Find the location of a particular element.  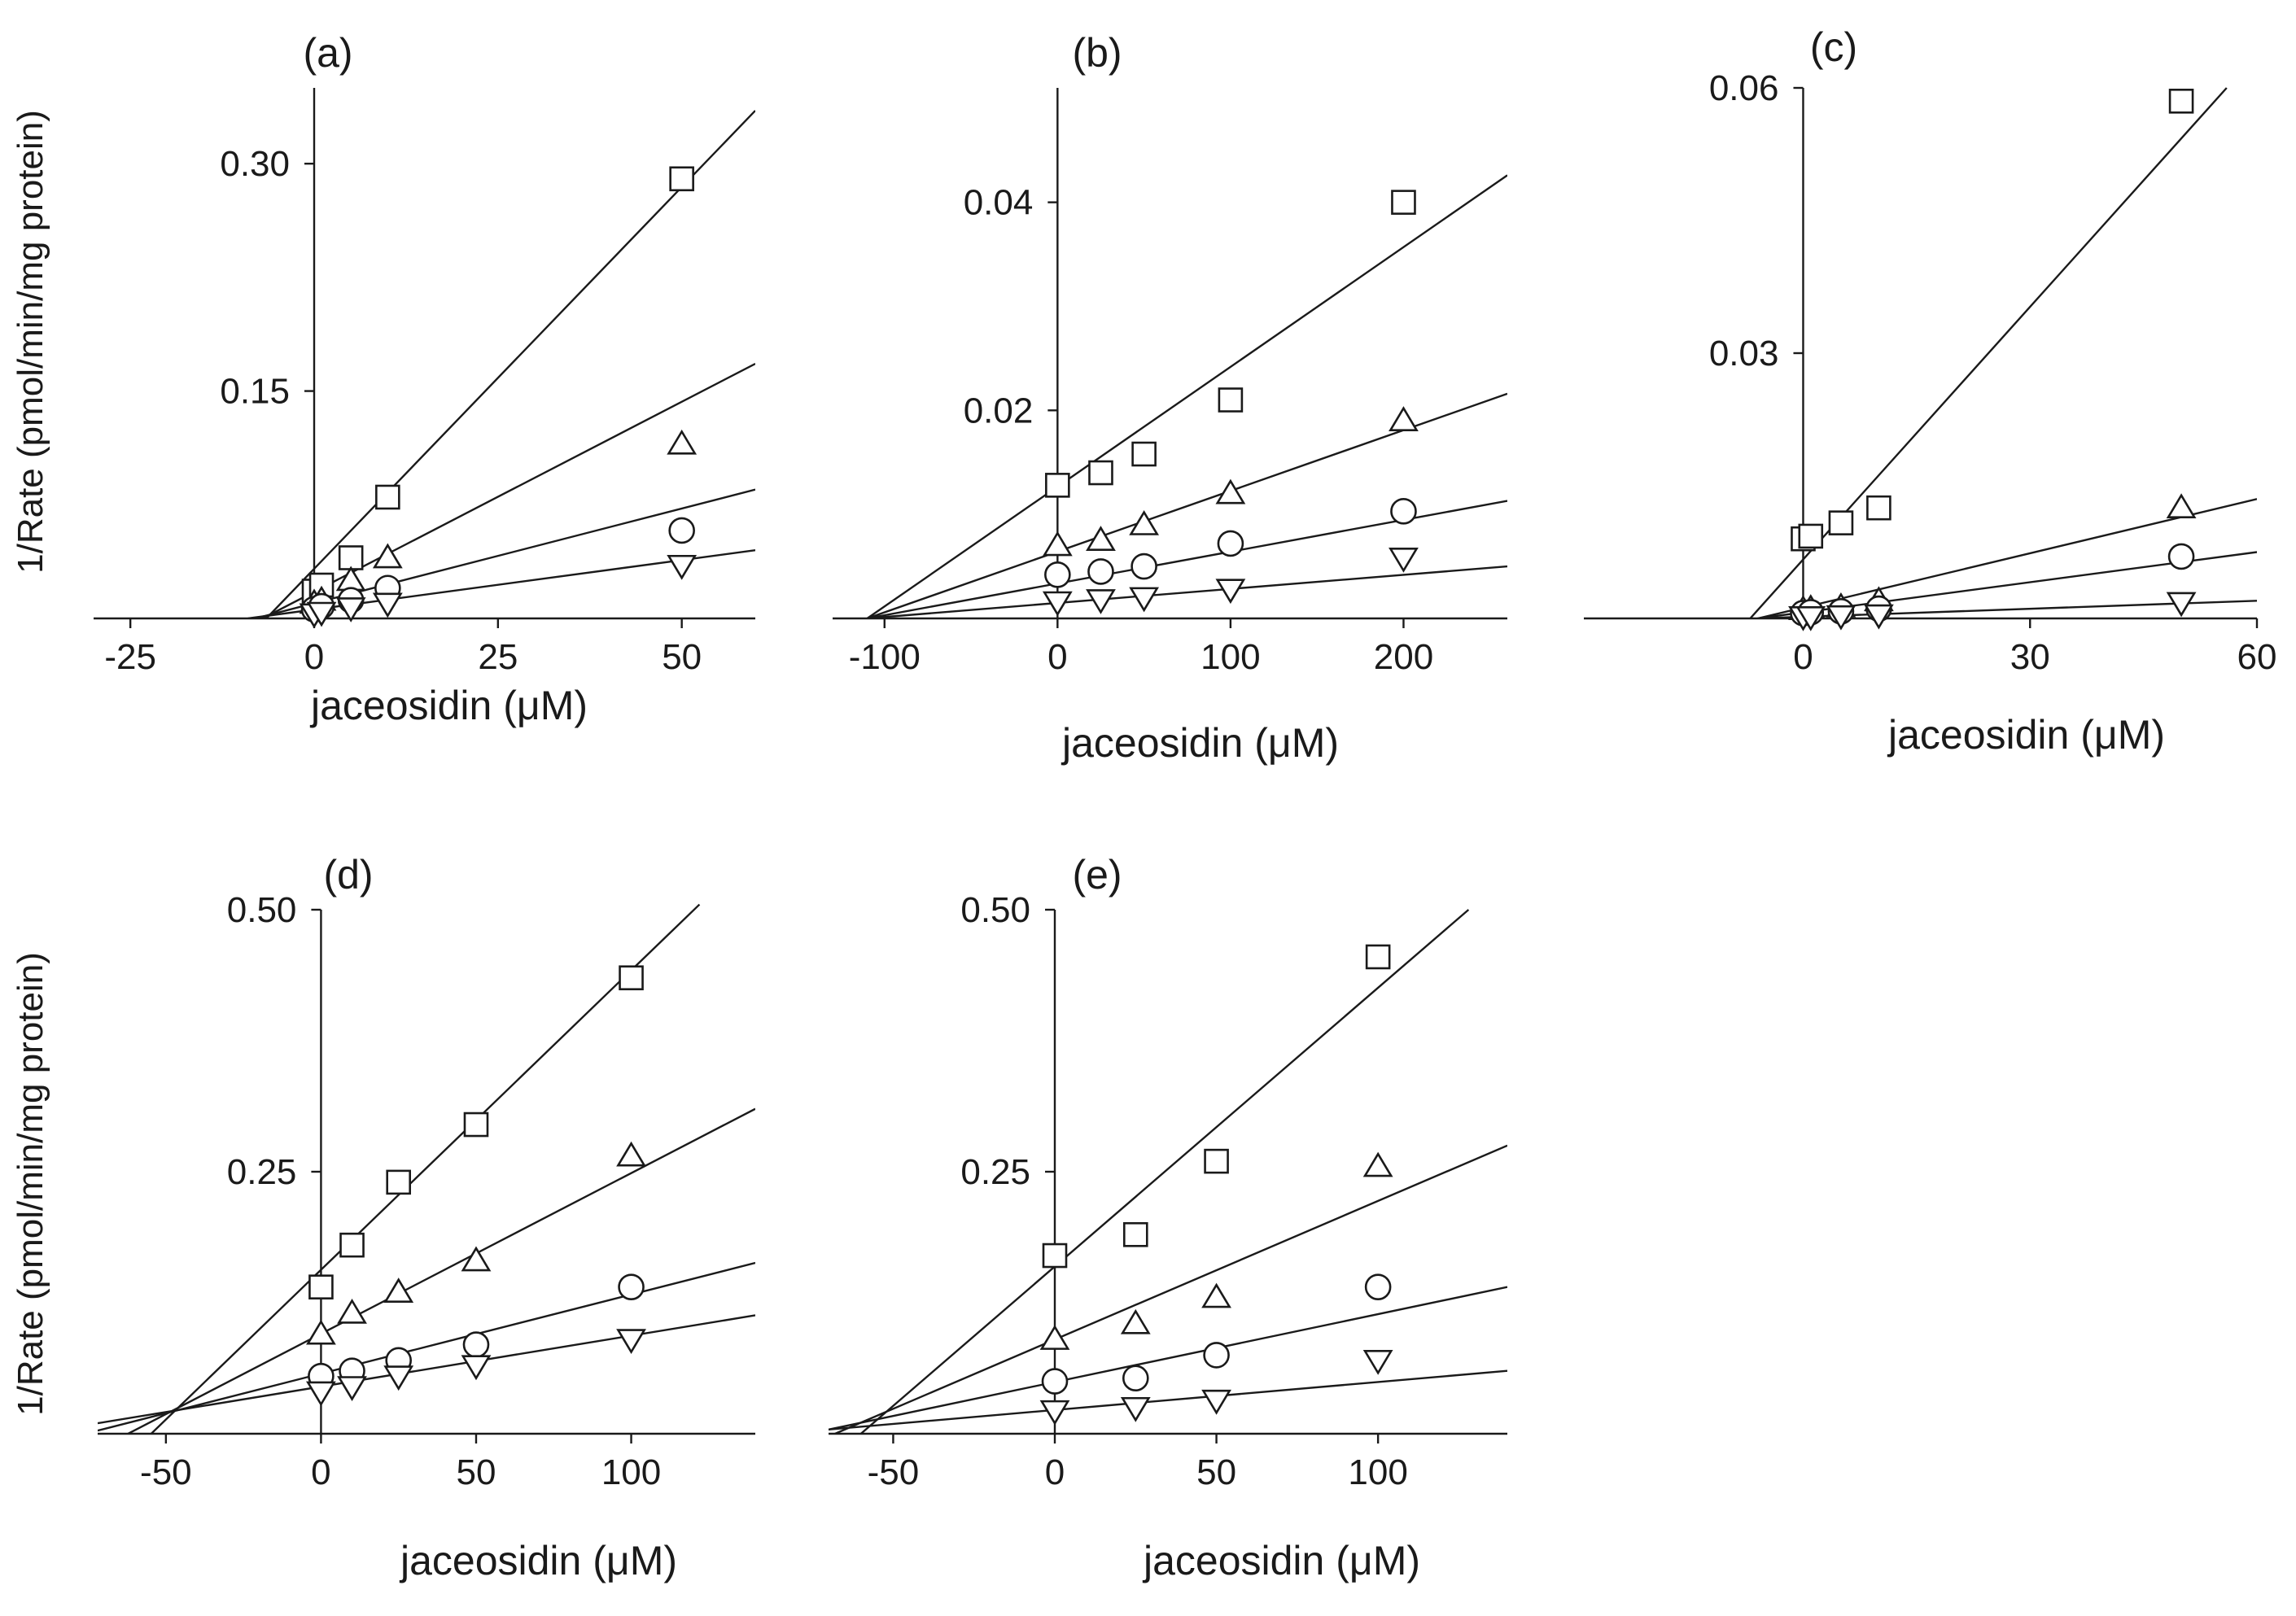

y-tick-label: 0.15 is located at coordinates (255, 392).